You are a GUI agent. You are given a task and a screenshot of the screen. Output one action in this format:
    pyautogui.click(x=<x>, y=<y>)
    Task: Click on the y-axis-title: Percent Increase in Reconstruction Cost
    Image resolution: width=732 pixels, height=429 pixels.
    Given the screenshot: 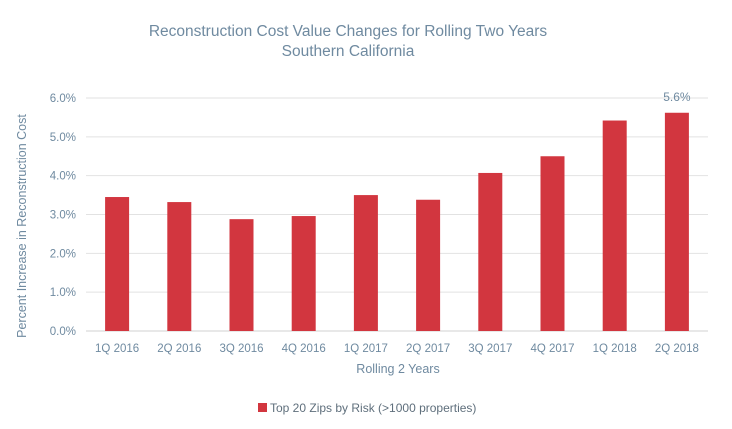 What is the action you would take?
    pyautogui.click(x=22, y=226)
    